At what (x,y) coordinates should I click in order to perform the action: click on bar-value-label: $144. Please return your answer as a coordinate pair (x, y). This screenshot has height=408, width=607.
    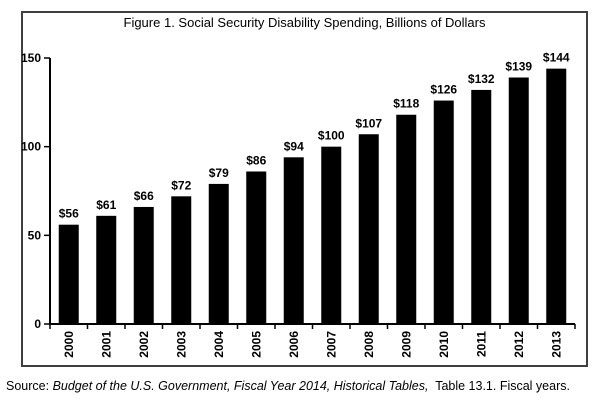
    Looking at the image, I should click on (556, 58).